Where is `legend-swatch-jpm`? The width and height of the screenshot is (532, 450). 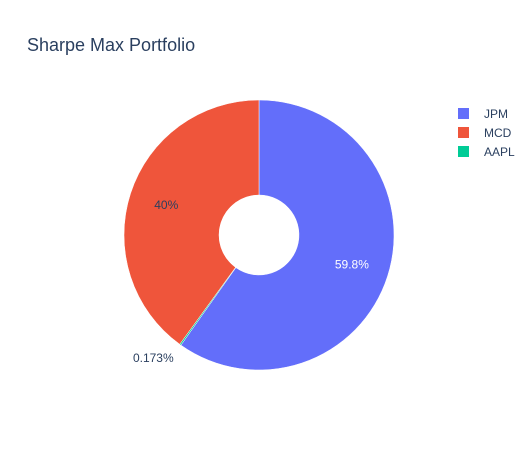
legend-swatch-jpm is located at coordinates (463, 113).